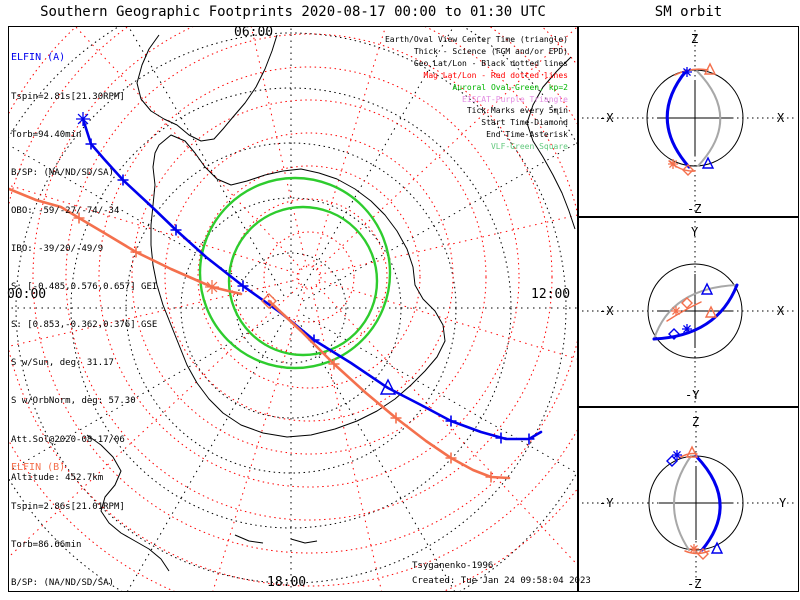 Image resolution: width=800 pixels, height=600 pixels. What do you see at coordinates (38, 58) in the screenshot?
I see `elfin-a-name: ELFIN (A)` at bounding box center [38, 58].